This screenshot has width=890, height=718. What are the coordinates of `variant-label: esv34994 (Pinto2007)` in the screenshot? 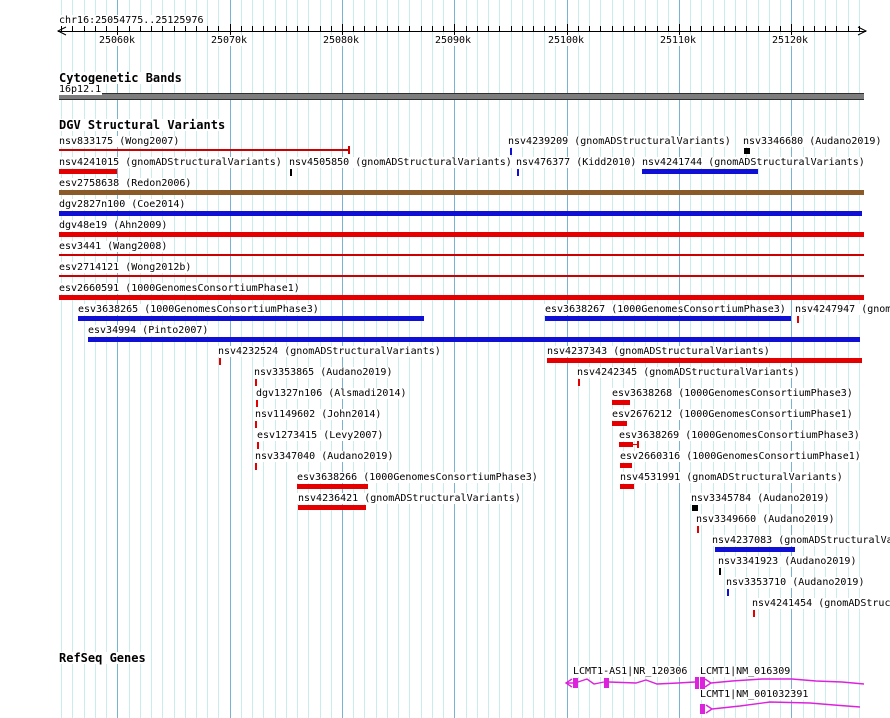 It's located at (148, 330).